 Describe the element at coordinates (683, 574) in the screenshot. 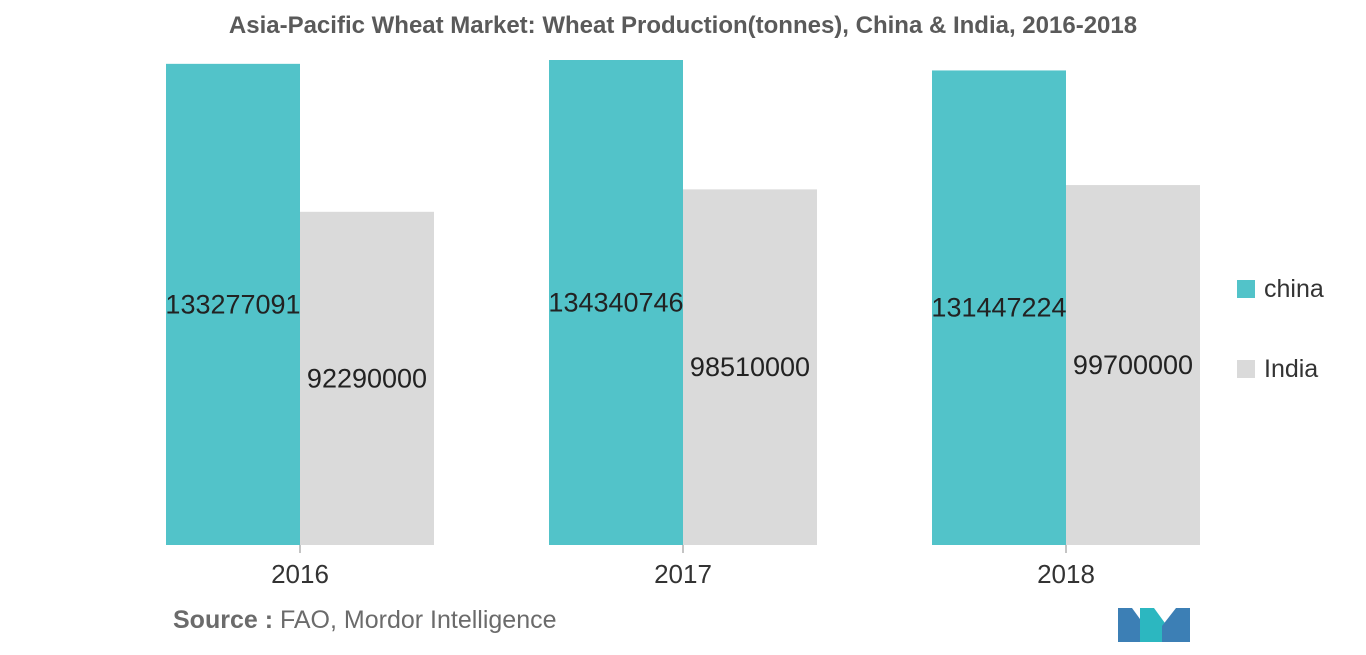

I see `x-tick-label-2017: 2017` at that location.